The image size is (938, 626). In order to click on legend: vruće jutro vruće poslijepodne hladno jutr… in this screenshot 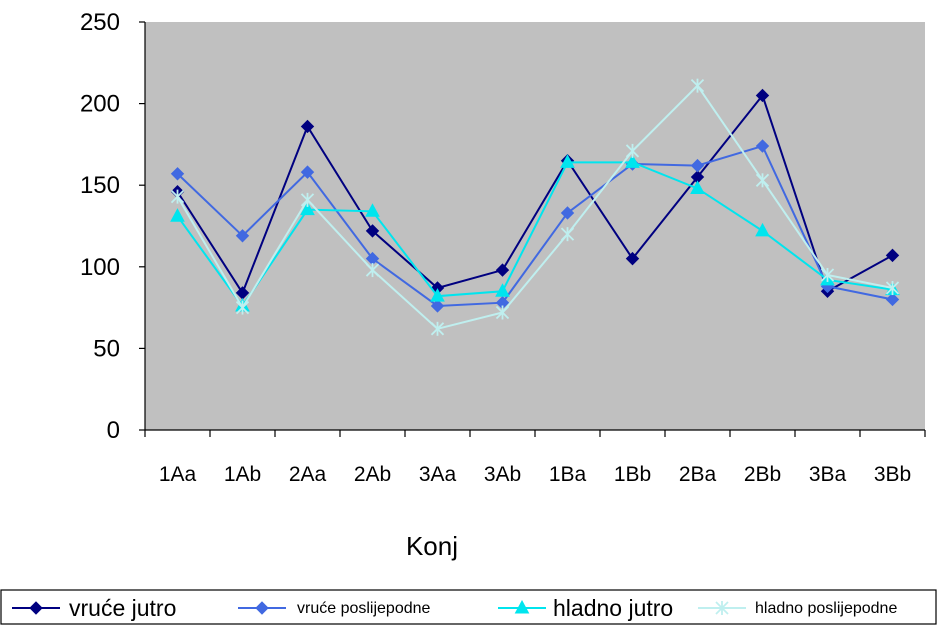, I will do `click(468, 607)`.